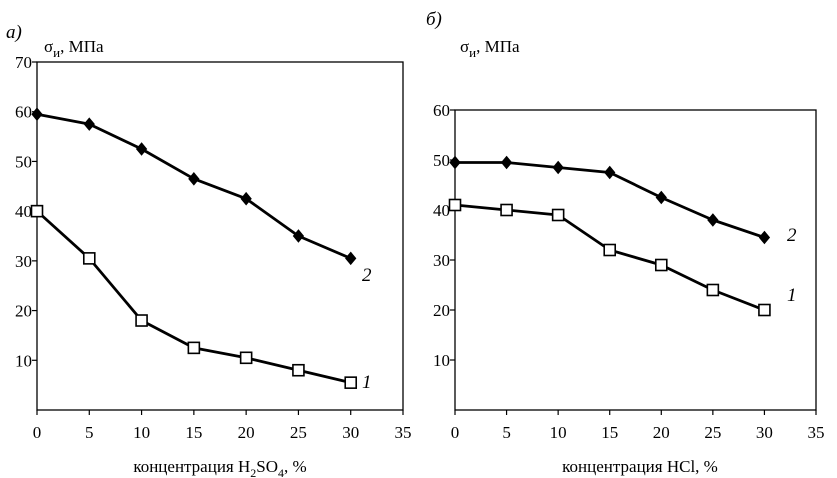  I want to click on panel-b-x-tick-label: 5, so click(506, 432).